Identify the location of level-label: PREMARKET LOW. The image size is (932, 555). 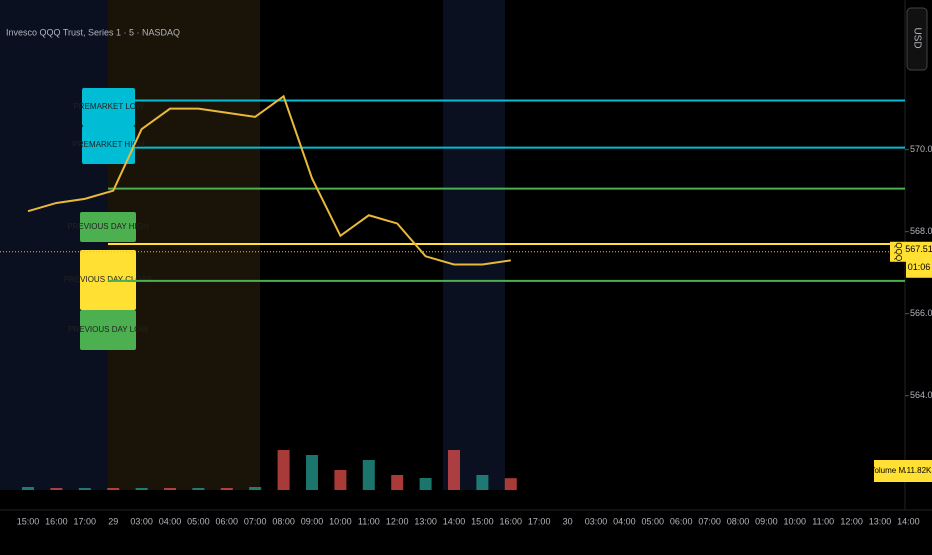
(108, 106).